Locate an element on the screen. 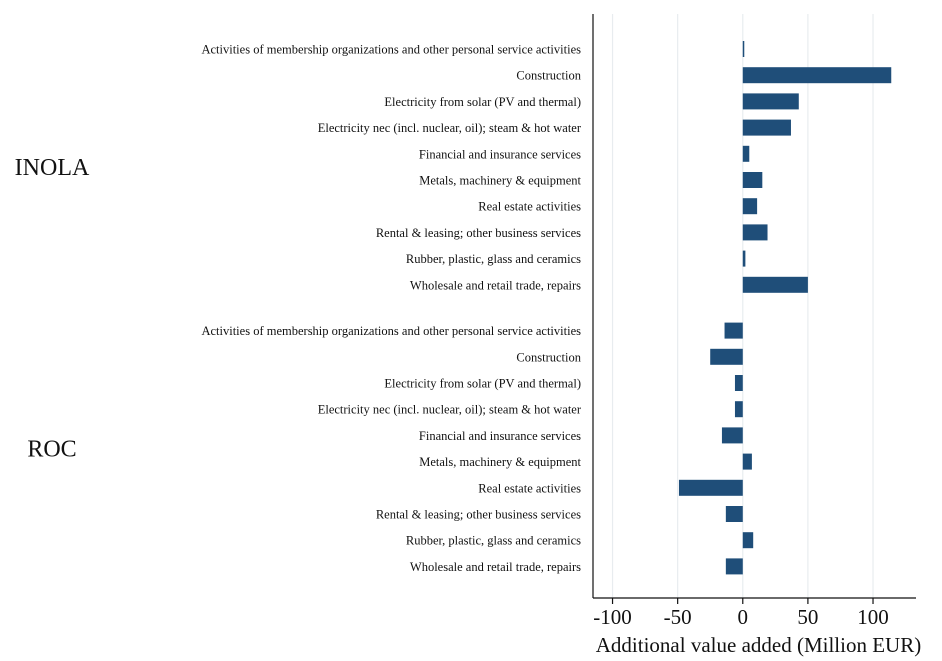  category-label-roc-8: Rubber, plastic, glass and ceramics is located at coordinates (493, 541).